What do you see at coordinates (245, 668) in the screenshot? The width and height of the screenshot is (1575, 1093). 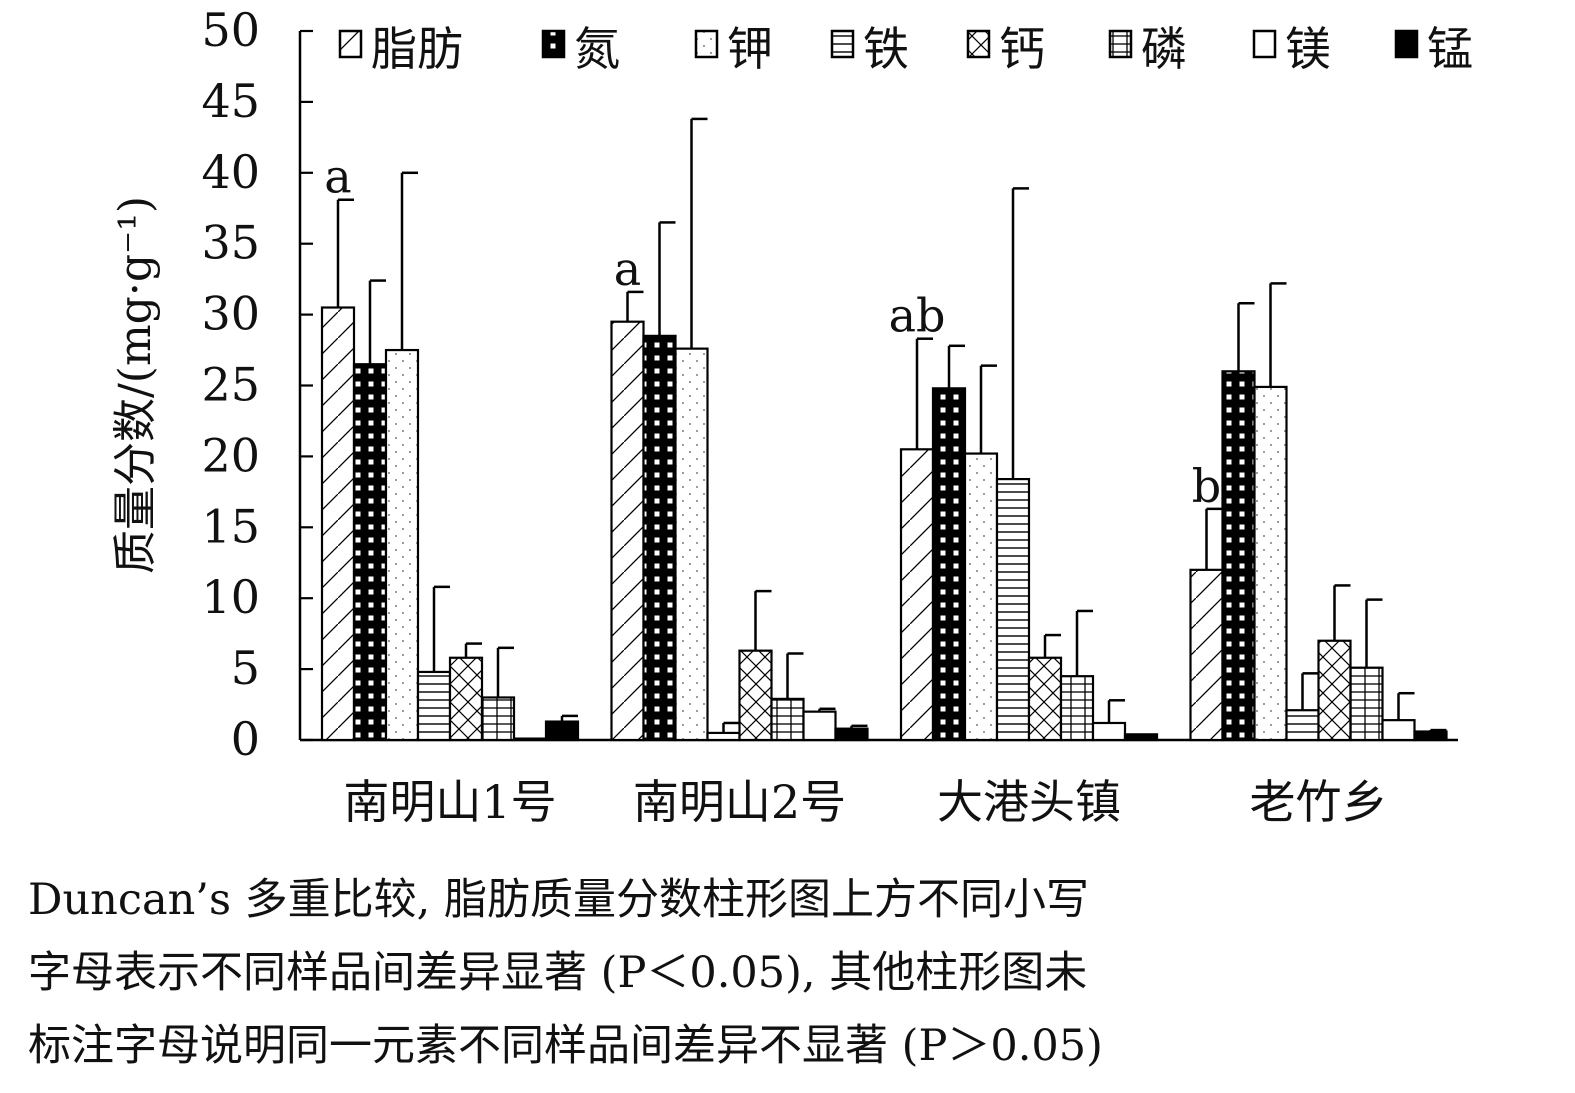 I see `y-tick-label: 5` at bounding box center [245, 668].